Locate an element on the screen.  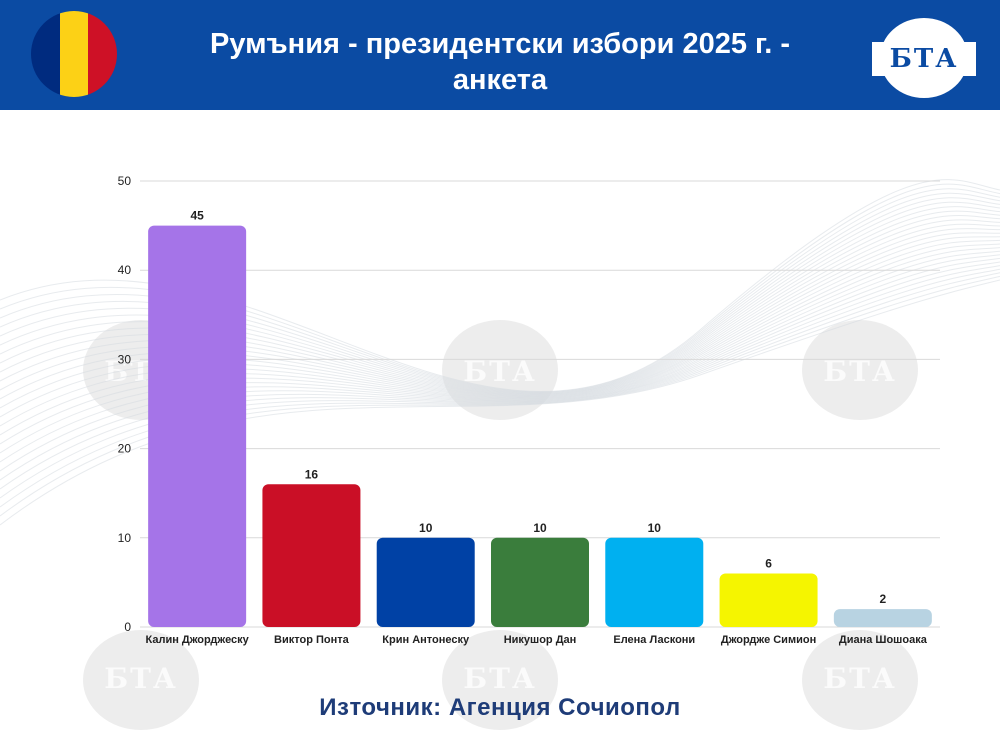
data-label: 2 is located at coordinates (883, 599).